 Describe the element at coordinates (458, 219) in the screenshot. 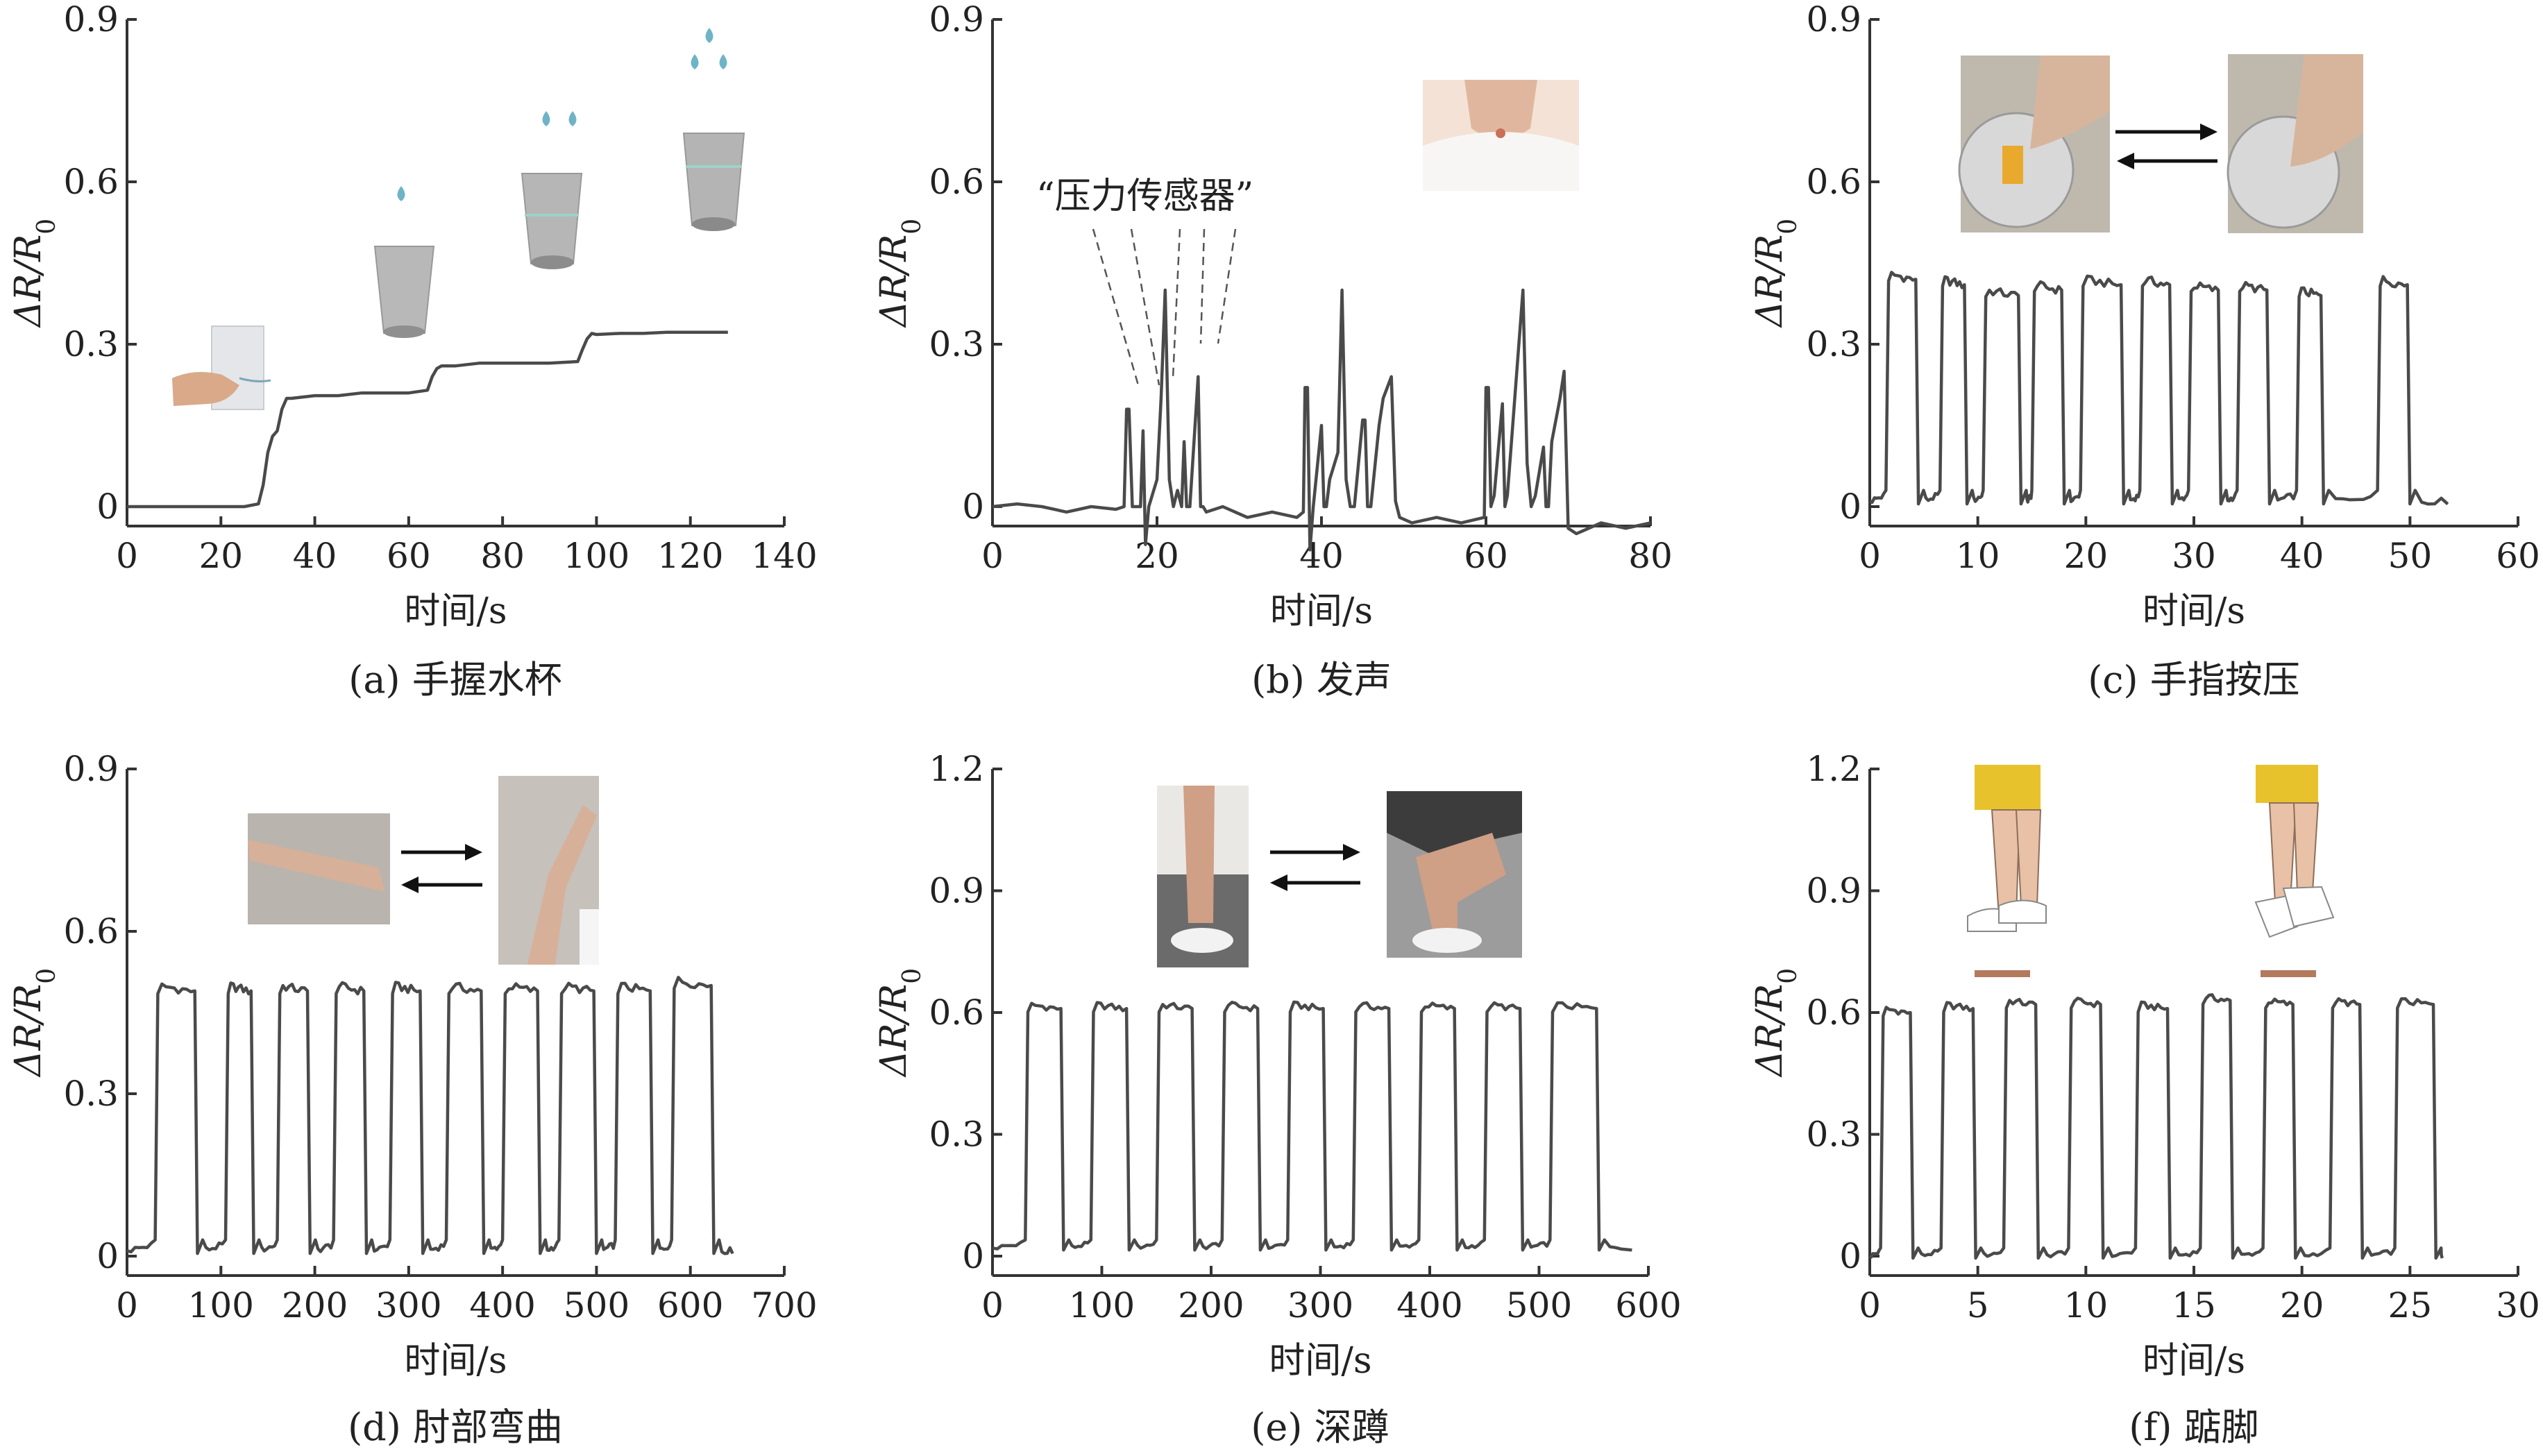

I see `panel-a-illustrations` at that location.